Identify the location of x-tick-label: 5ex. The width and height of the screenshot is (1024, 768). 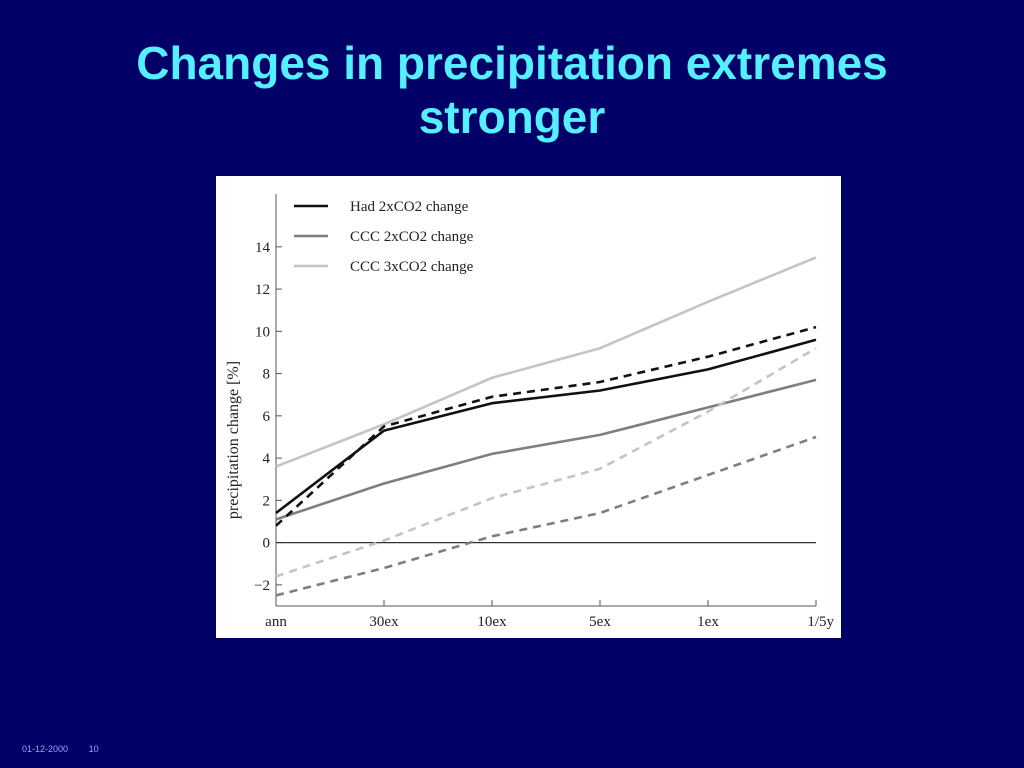
(600, 622).